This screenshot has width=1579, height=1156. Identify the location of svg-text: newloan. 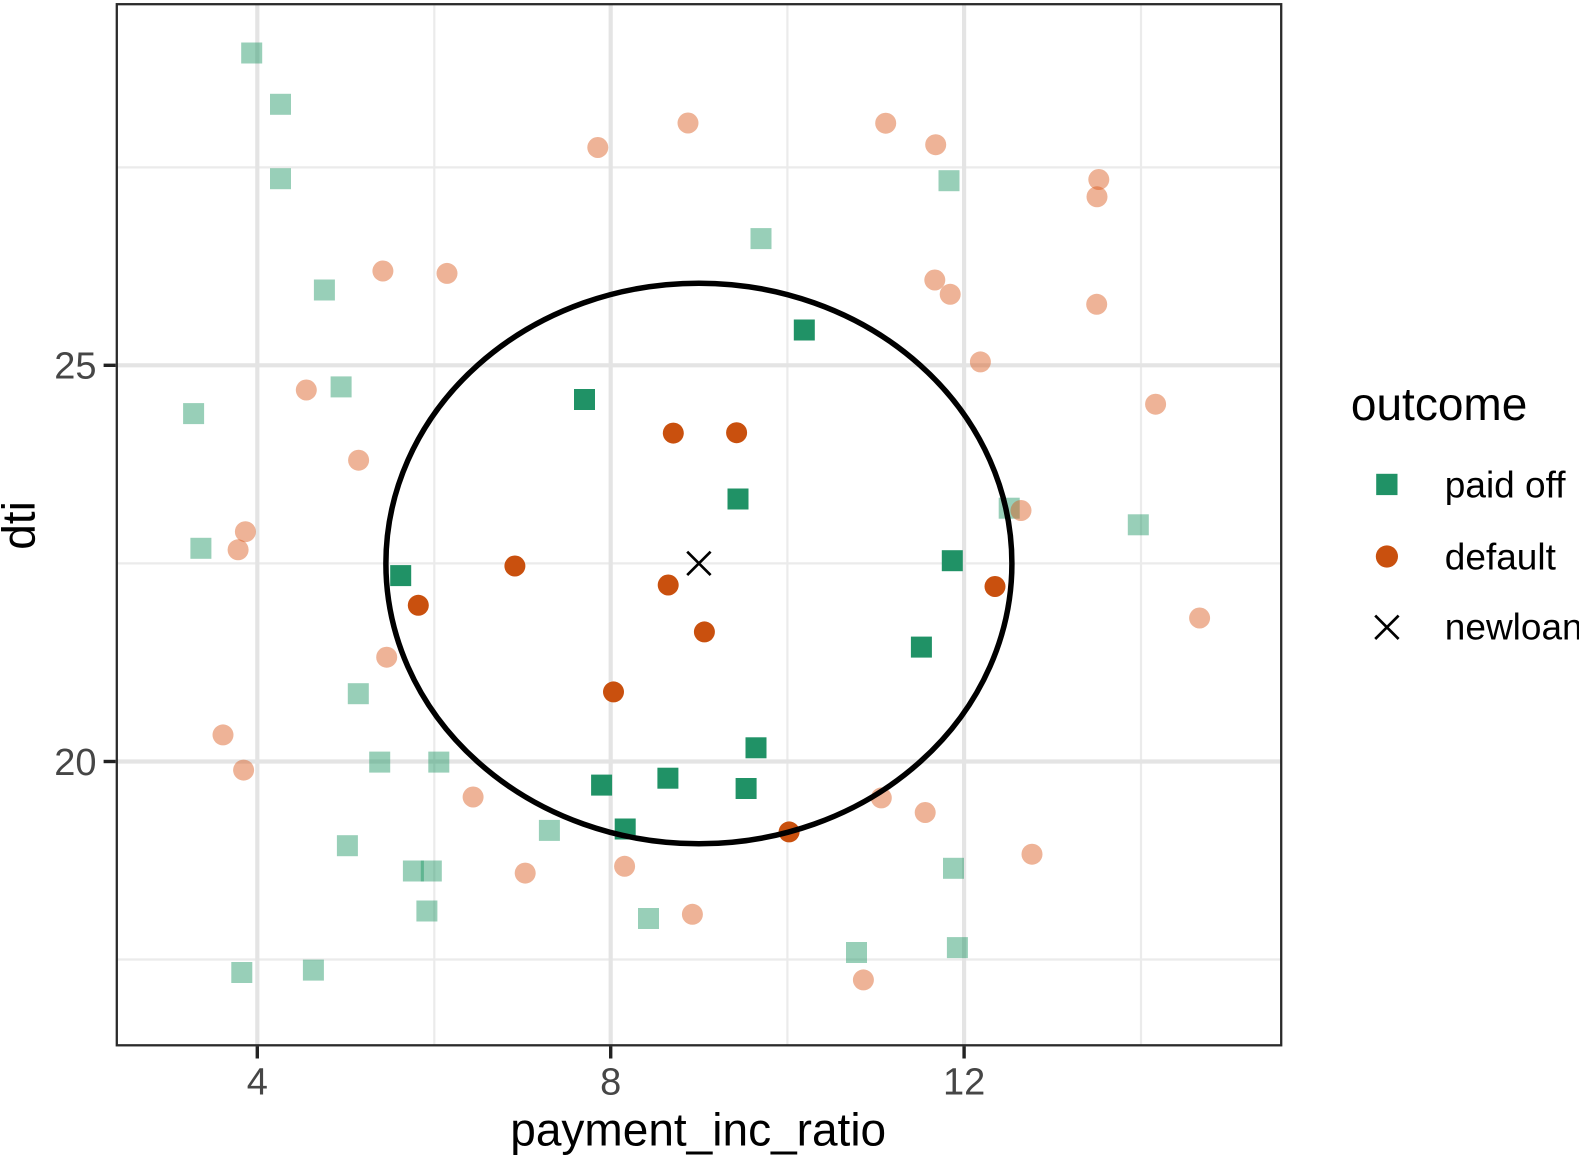
(1512, 626).